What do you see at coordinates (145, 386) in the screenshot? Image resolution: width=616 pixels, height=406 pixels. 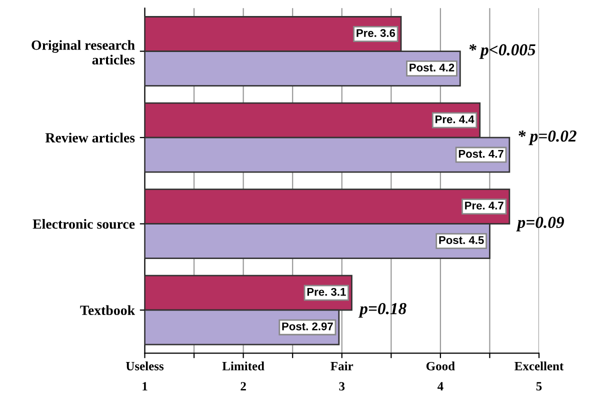 I see `x-tick-label: 1` at bounding box center [145, 386].